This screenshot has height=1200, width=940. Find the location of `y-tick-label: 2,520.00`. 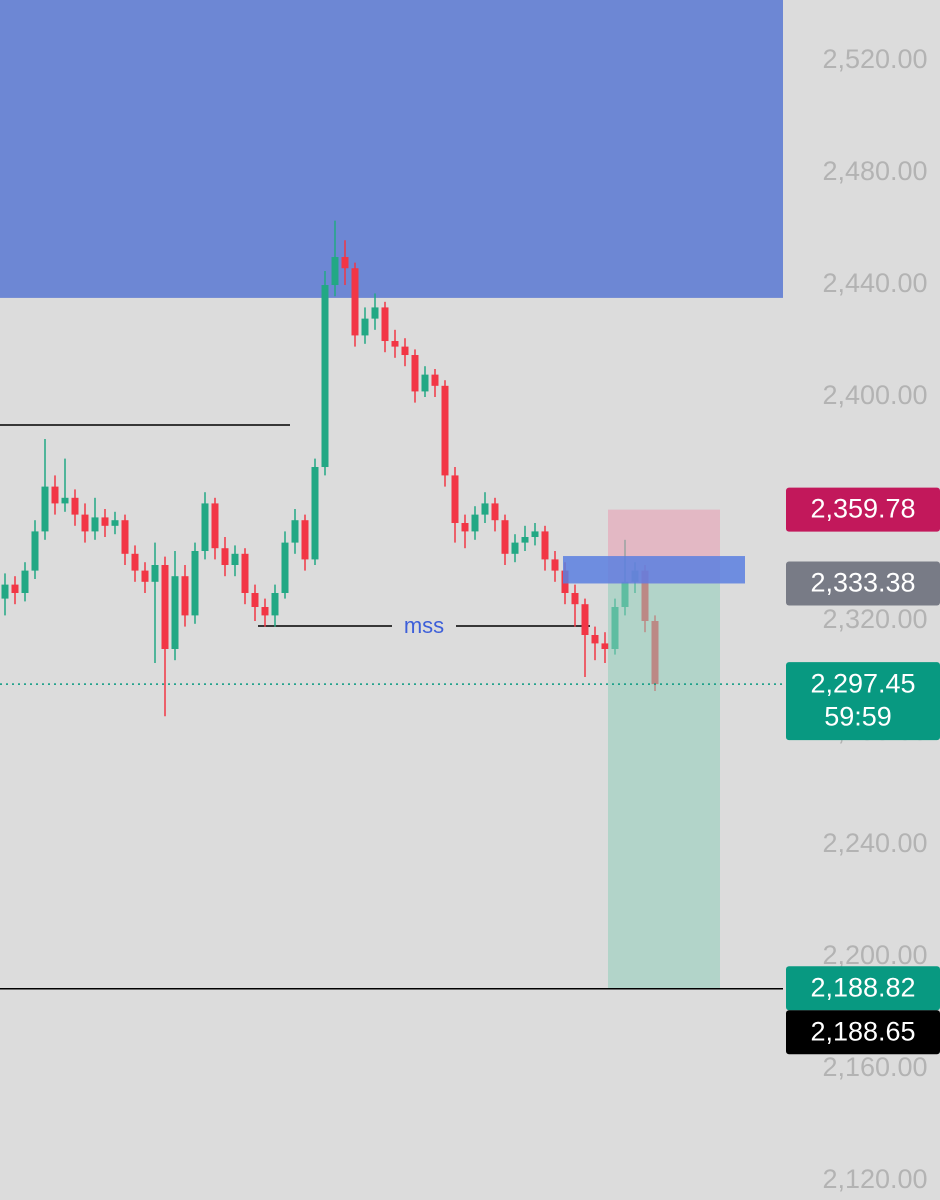

y-tick-label: 2,520.00 is located at coordinates (874, 59).